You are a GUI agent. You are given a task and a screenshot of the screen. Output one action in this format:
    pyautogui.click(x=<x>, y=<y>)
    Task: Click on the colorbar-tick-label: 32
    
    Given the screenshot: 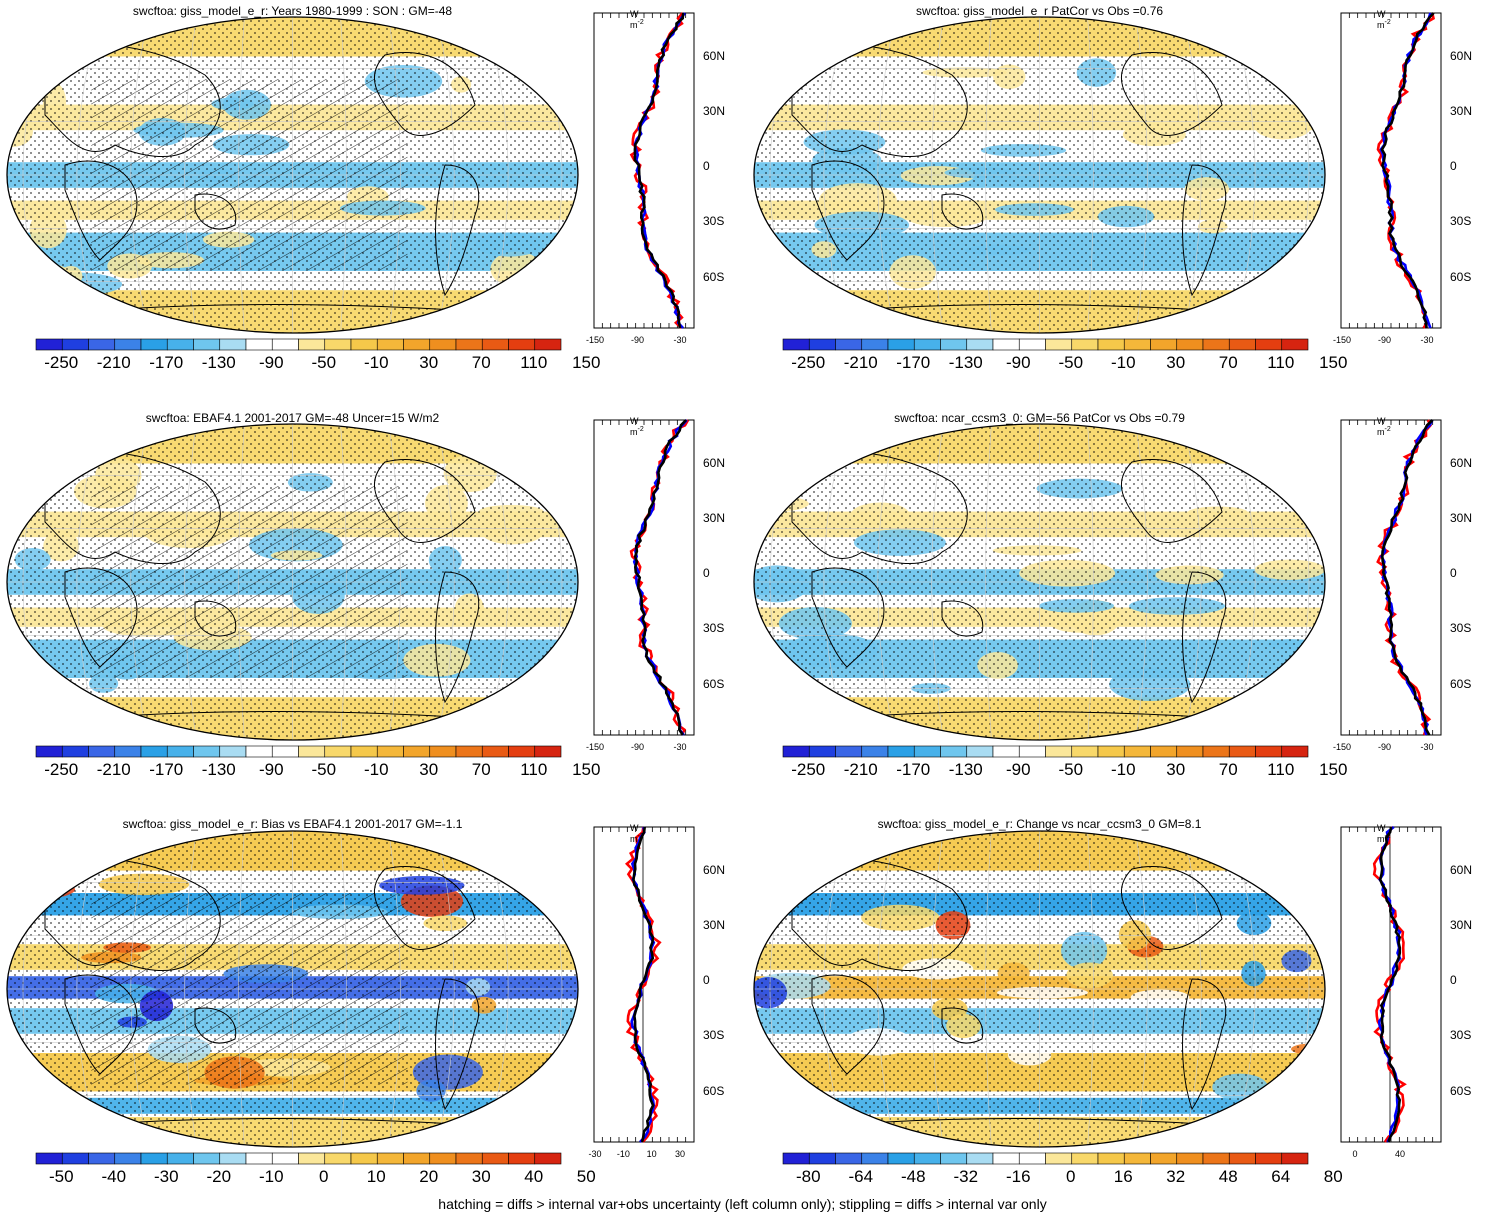 What is the action you would take?
    pyautogui.click(x=1176, y=1176)
    